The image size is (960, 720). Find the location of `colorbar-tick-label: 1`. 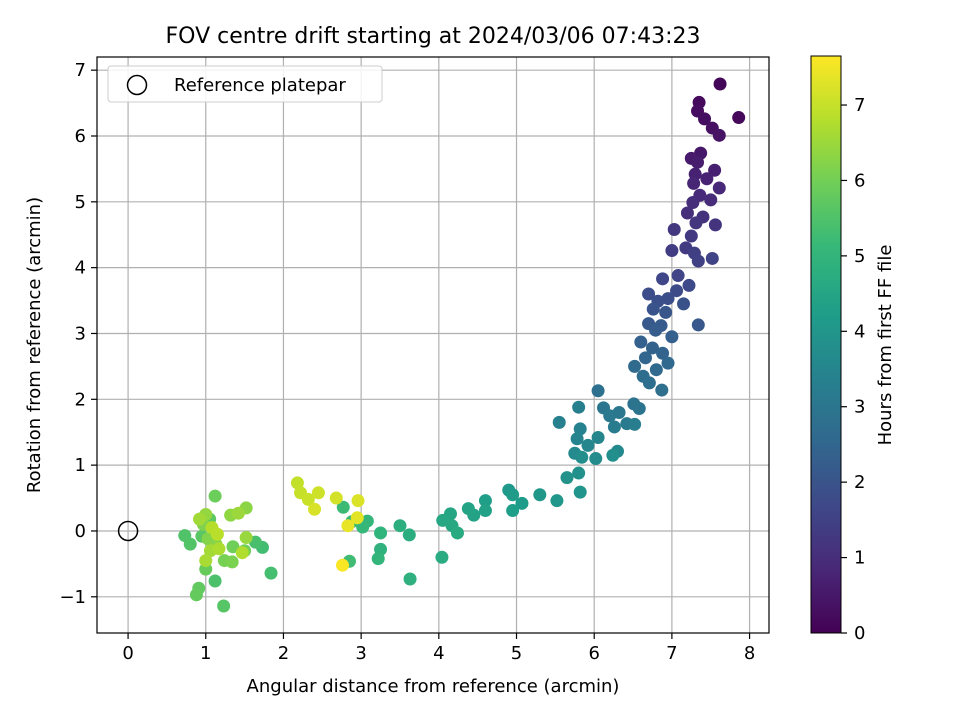

colorbar-tick-label: 1 is located at coordinates (859, 558).